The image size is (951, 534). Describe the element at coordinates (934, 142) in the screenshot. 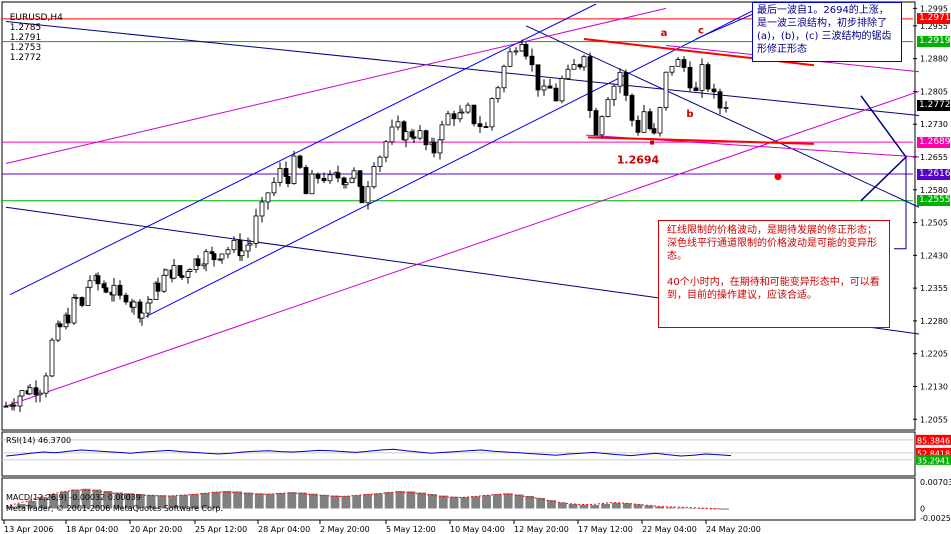

I see `price-label-1.2689: 1.2689` at that location.